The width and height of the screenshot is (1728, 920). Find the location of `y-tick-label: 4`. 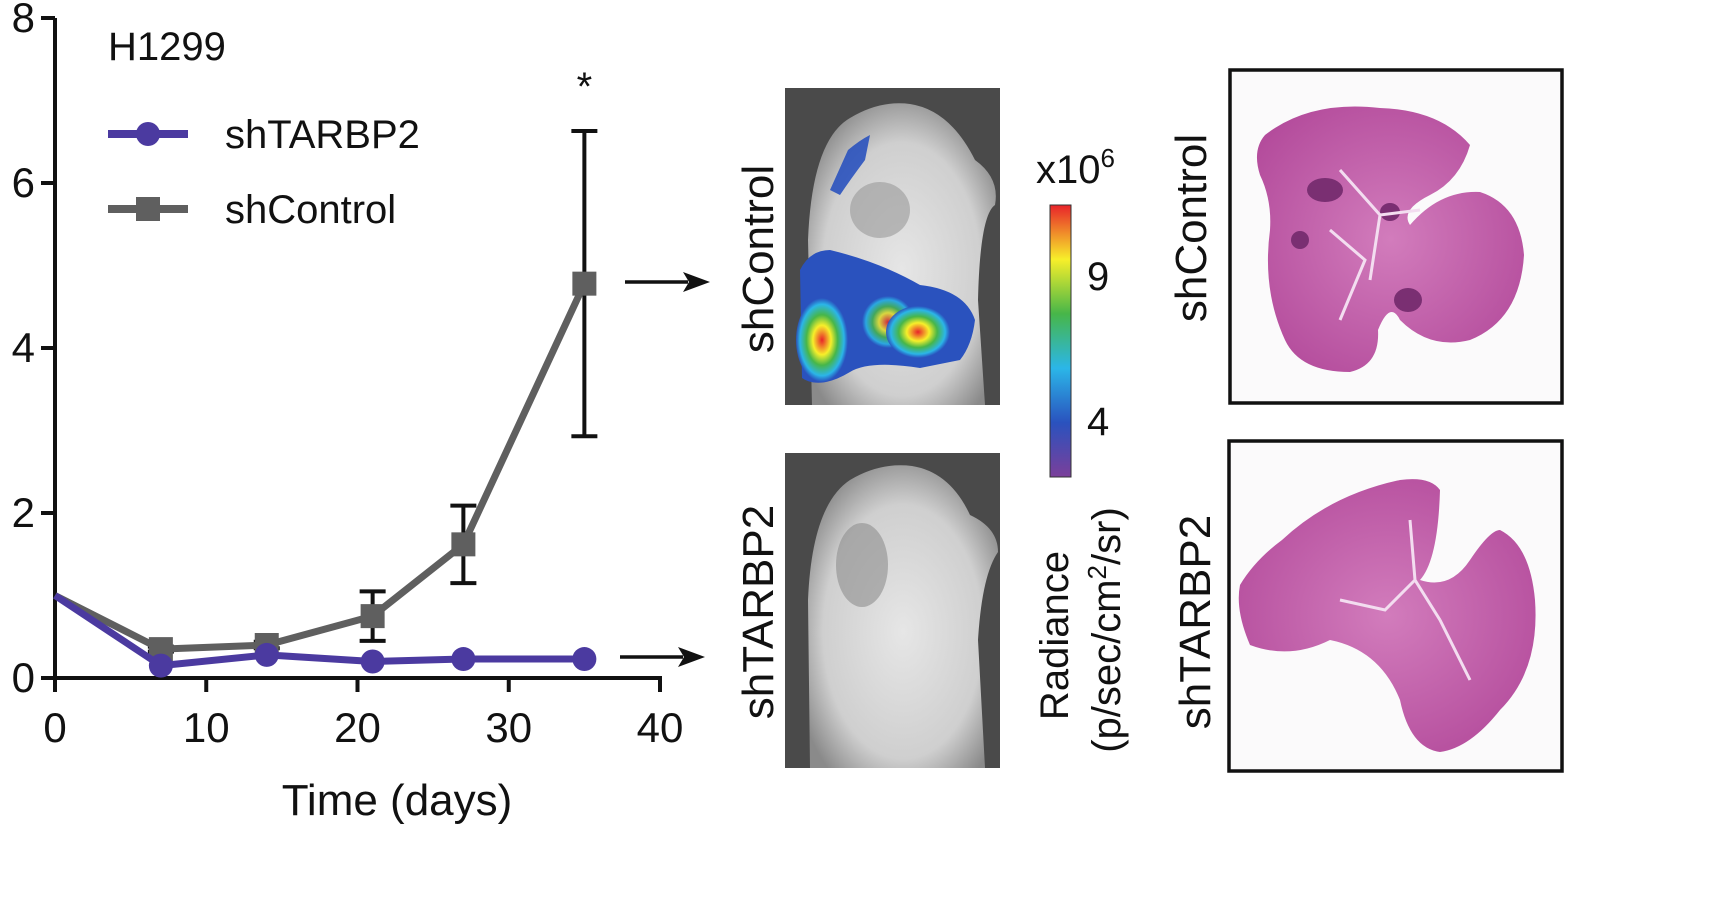

y-tick-label: 4 is located at coordinates (23, 347).